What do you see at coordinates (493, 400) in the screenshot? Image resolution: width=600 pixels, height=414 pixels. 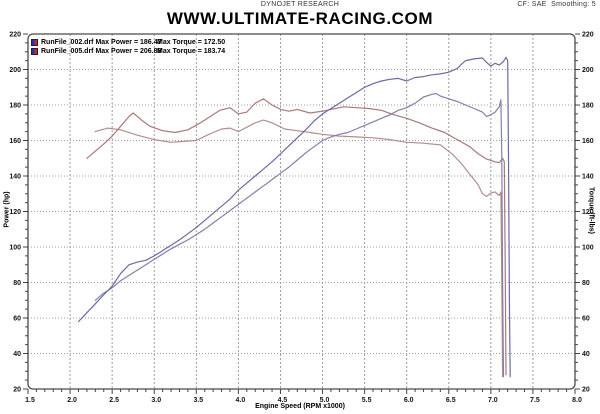 I see `svg-text: 7.0` at bounding box center [493, 400].